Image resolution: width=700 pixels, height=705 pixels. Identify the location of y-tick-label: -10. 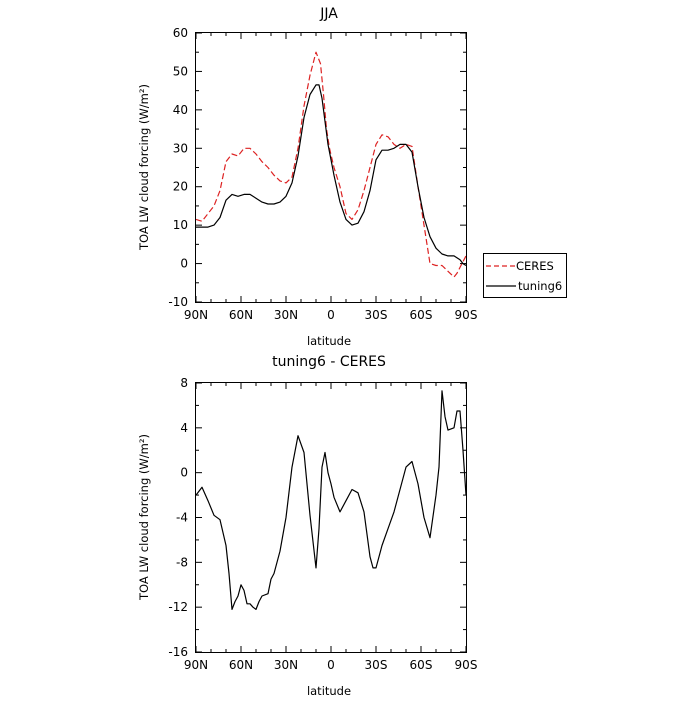
(178, 302).